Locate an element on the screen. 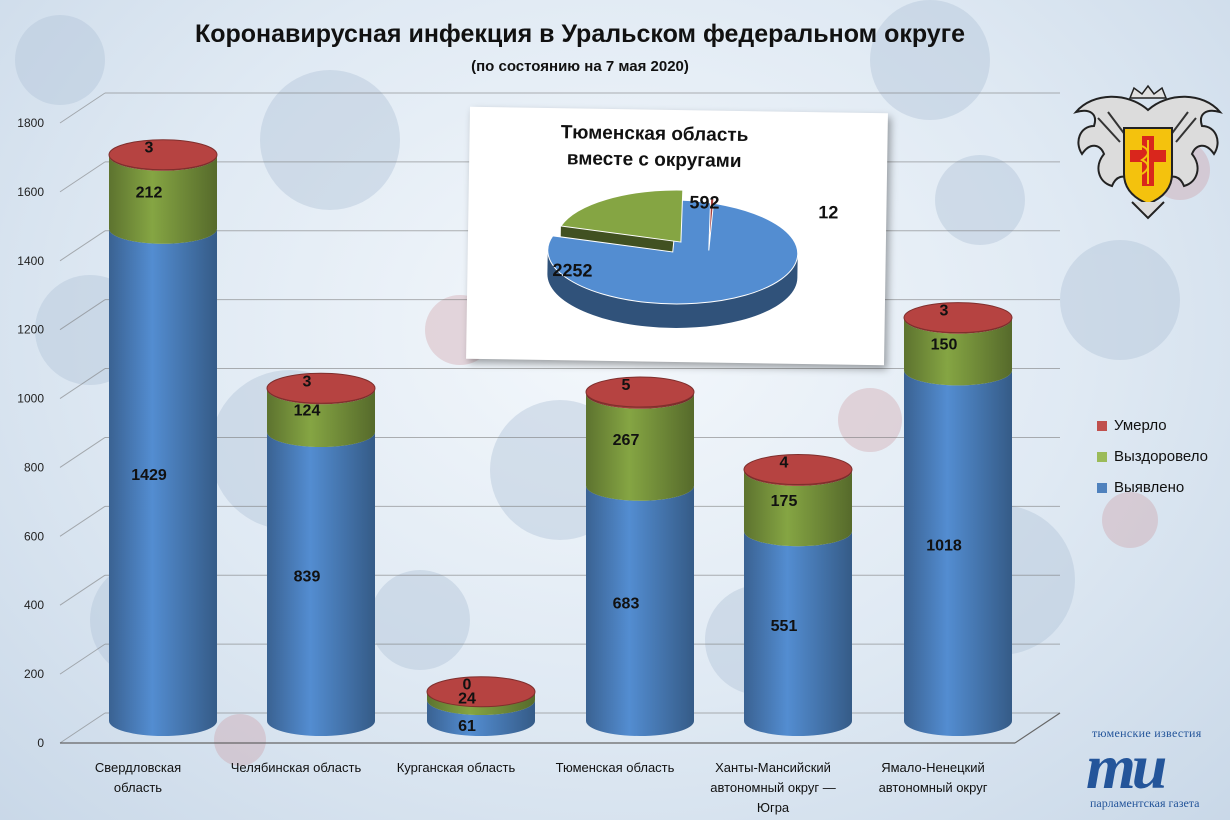  pie-chart: 2252 592 12 is located at coordinates (693, 258).